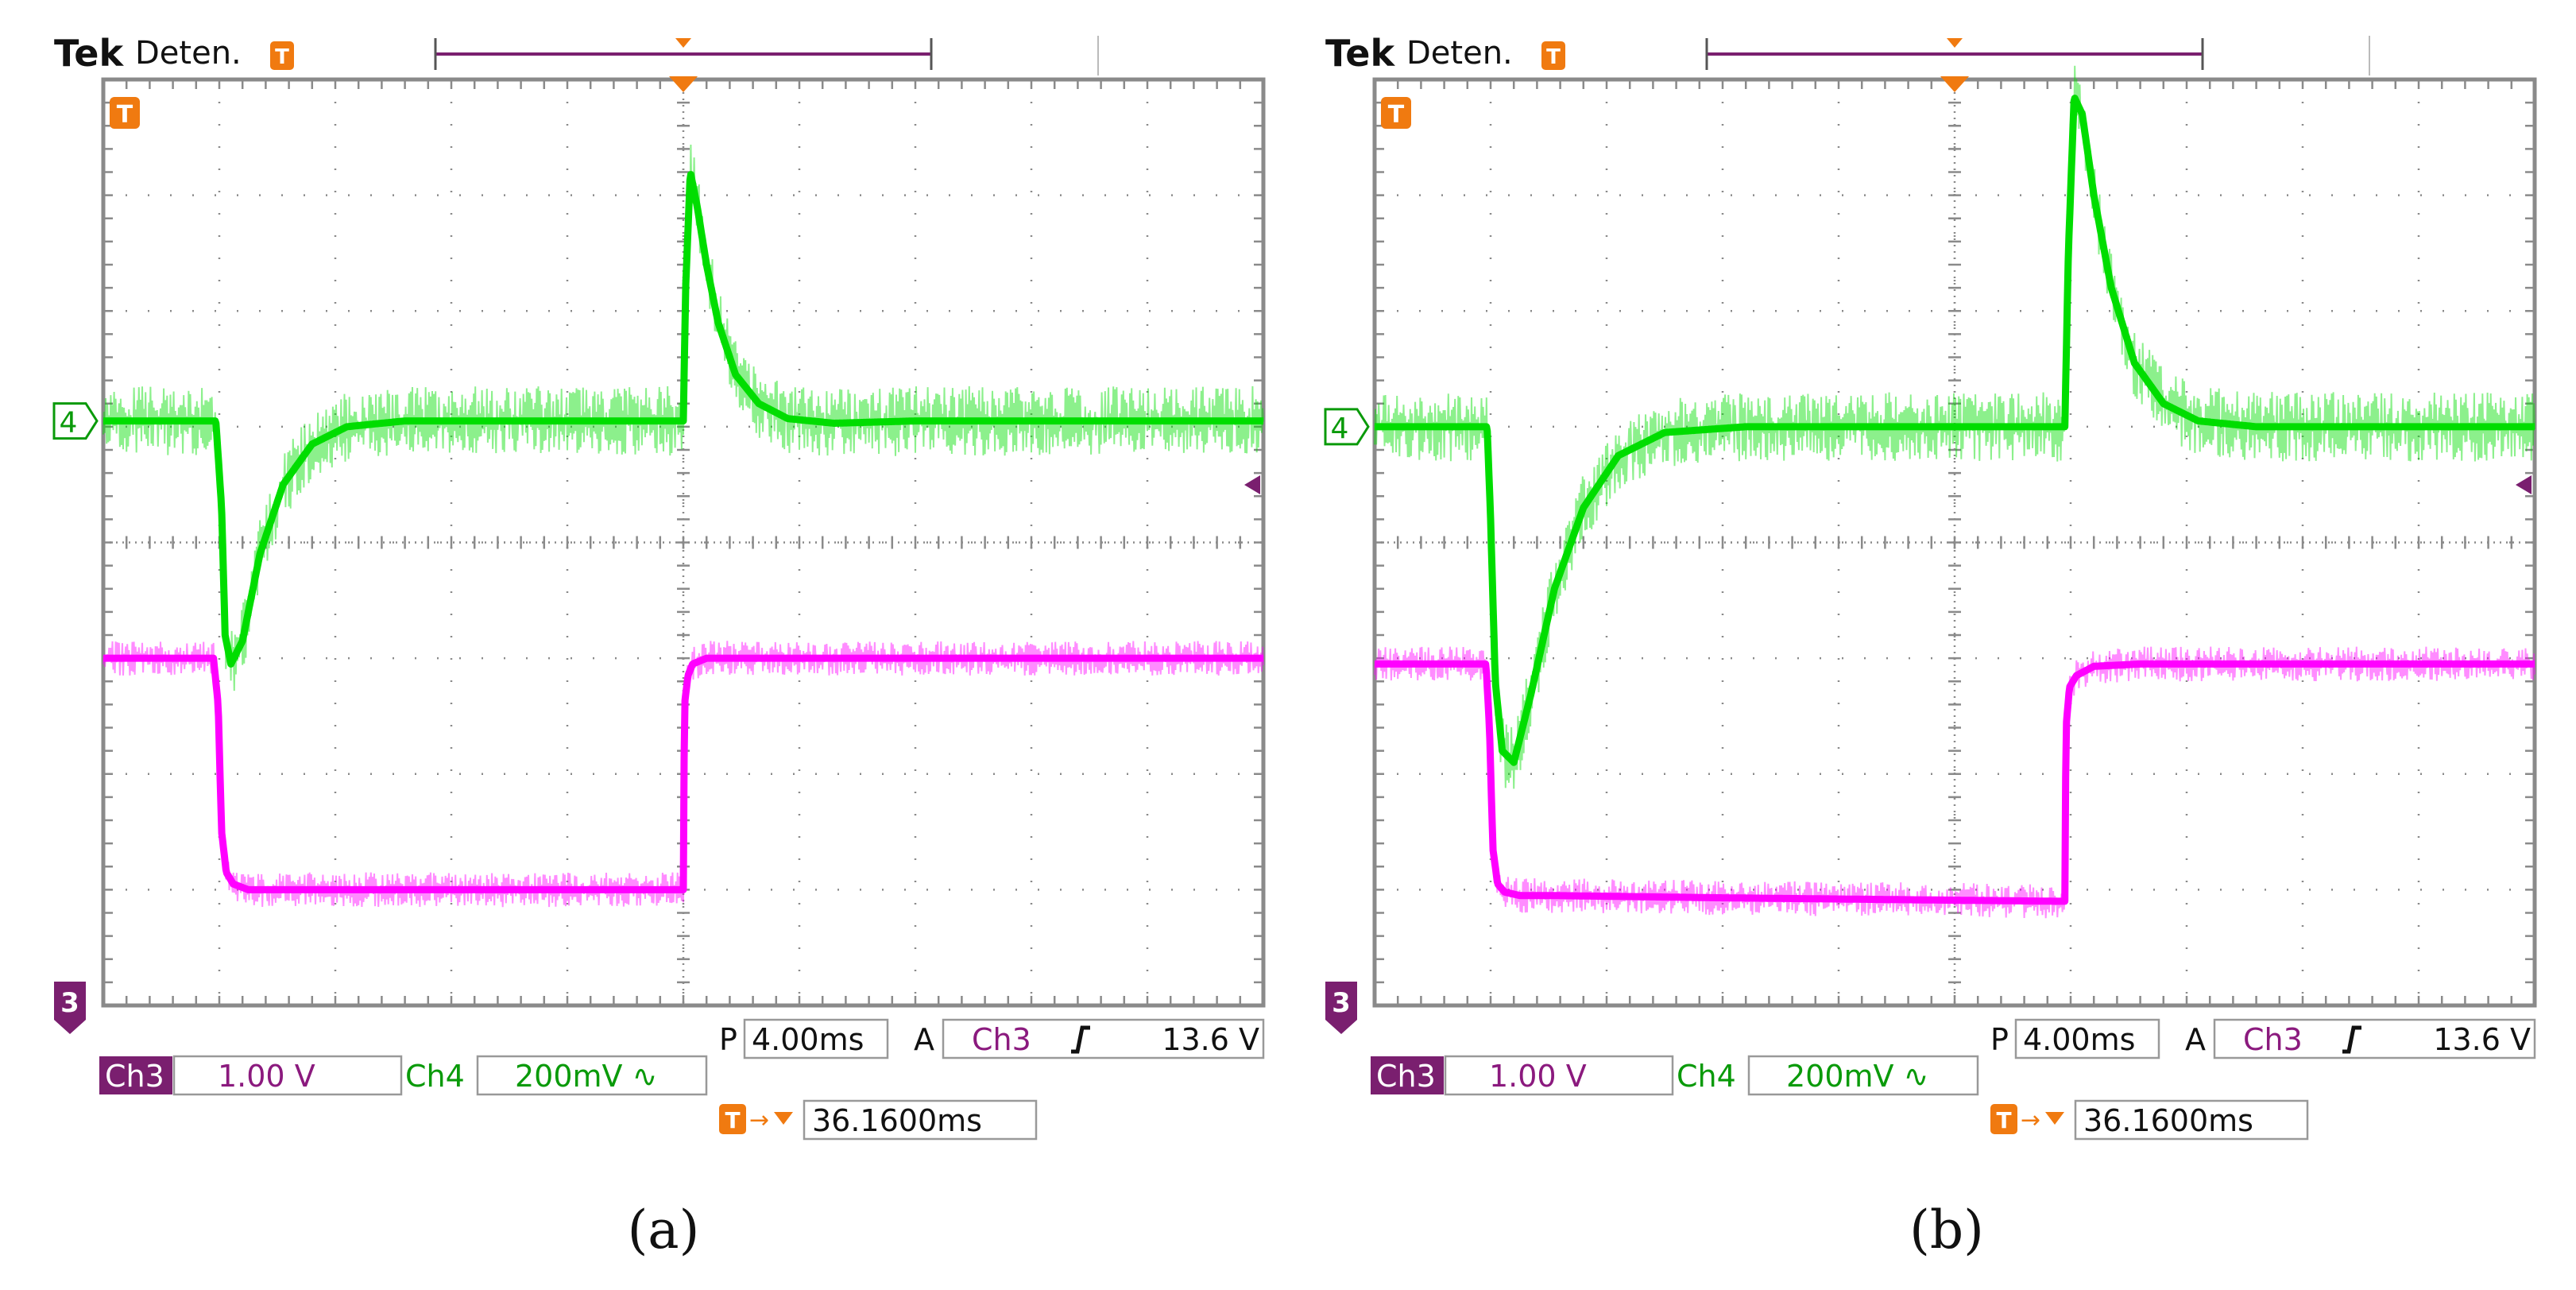  I want to click on panel-caption: (b), so click(1946, 1230).